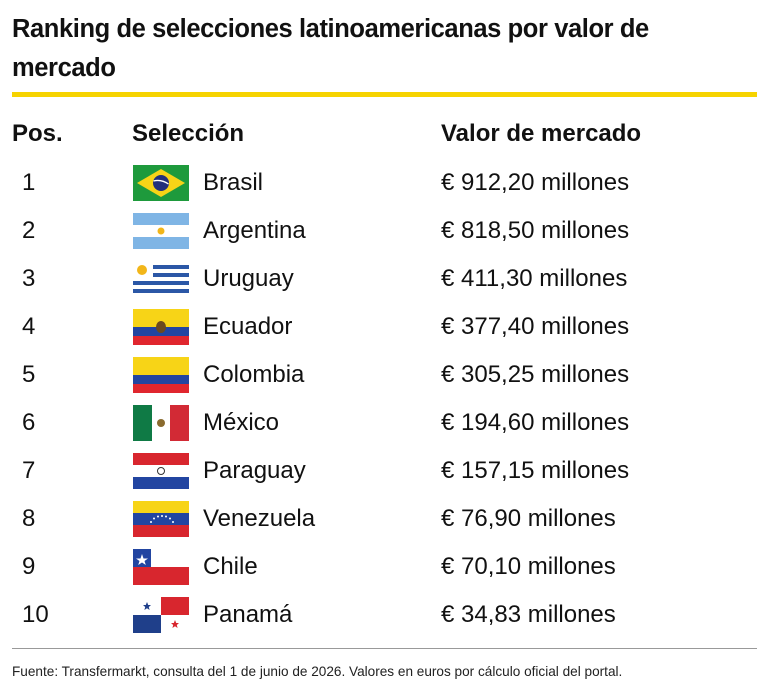  I want to click on market-value: € 34,83 millones, so click(528, 614).